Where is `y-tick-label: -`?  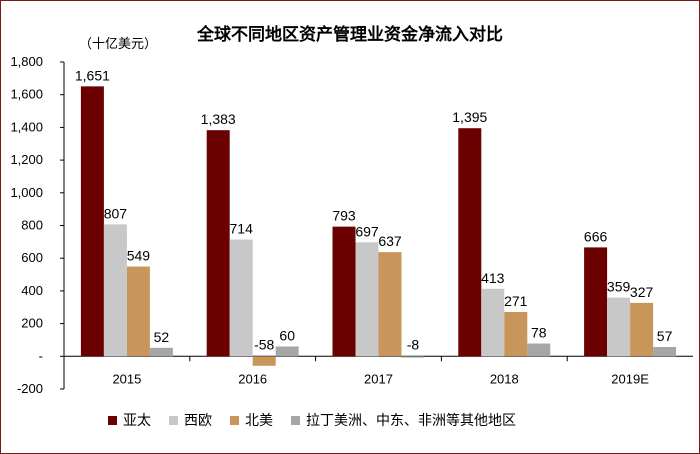 y-tick-label: - is located at coordinates (41, 355).